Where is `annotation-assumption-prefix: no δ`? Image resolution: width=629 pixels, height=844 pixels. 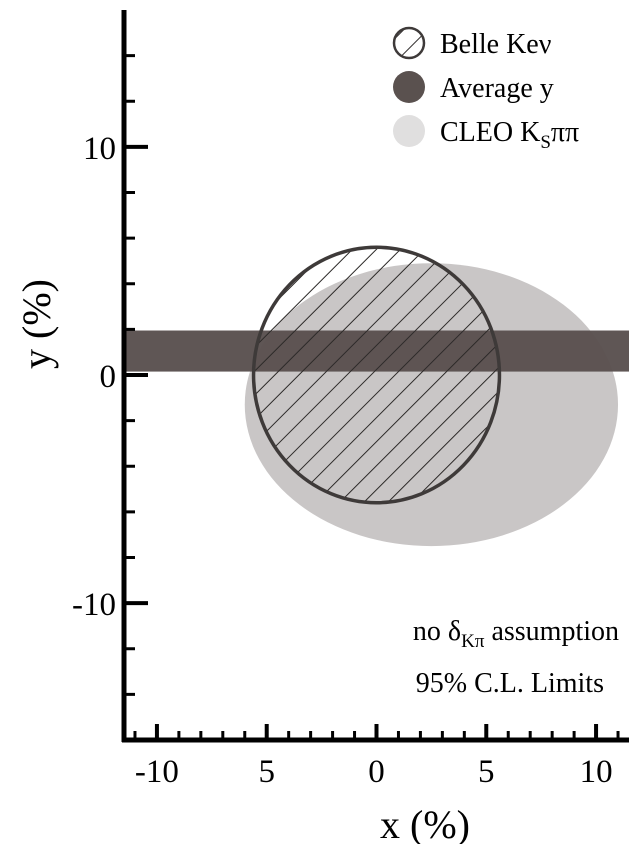 annotation-assumption-prefix: no δ is located at coordinates (437, 631).